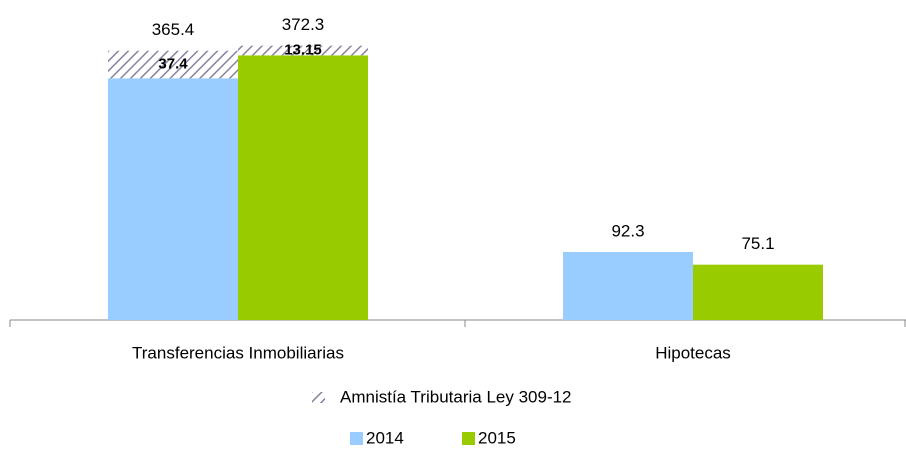  What do you see at coordinates (693, 352) in the screenshot?
I see `x-tick-label: Hipotecas` at bounding box center [693, 352].